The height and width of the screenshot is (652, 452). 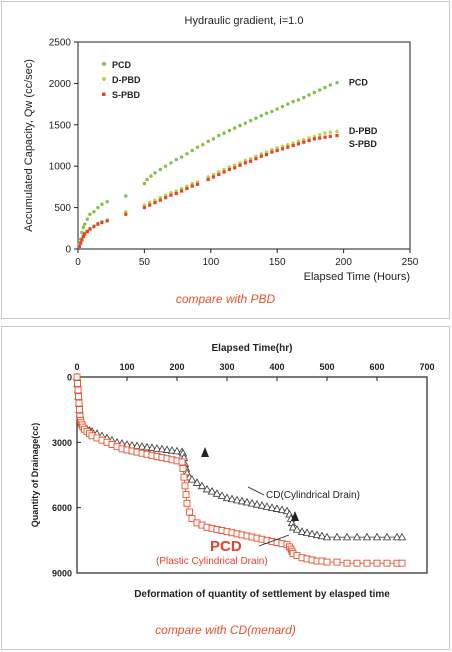 I want to click on legend-label-0: PCD, so click(x=122, y=65).